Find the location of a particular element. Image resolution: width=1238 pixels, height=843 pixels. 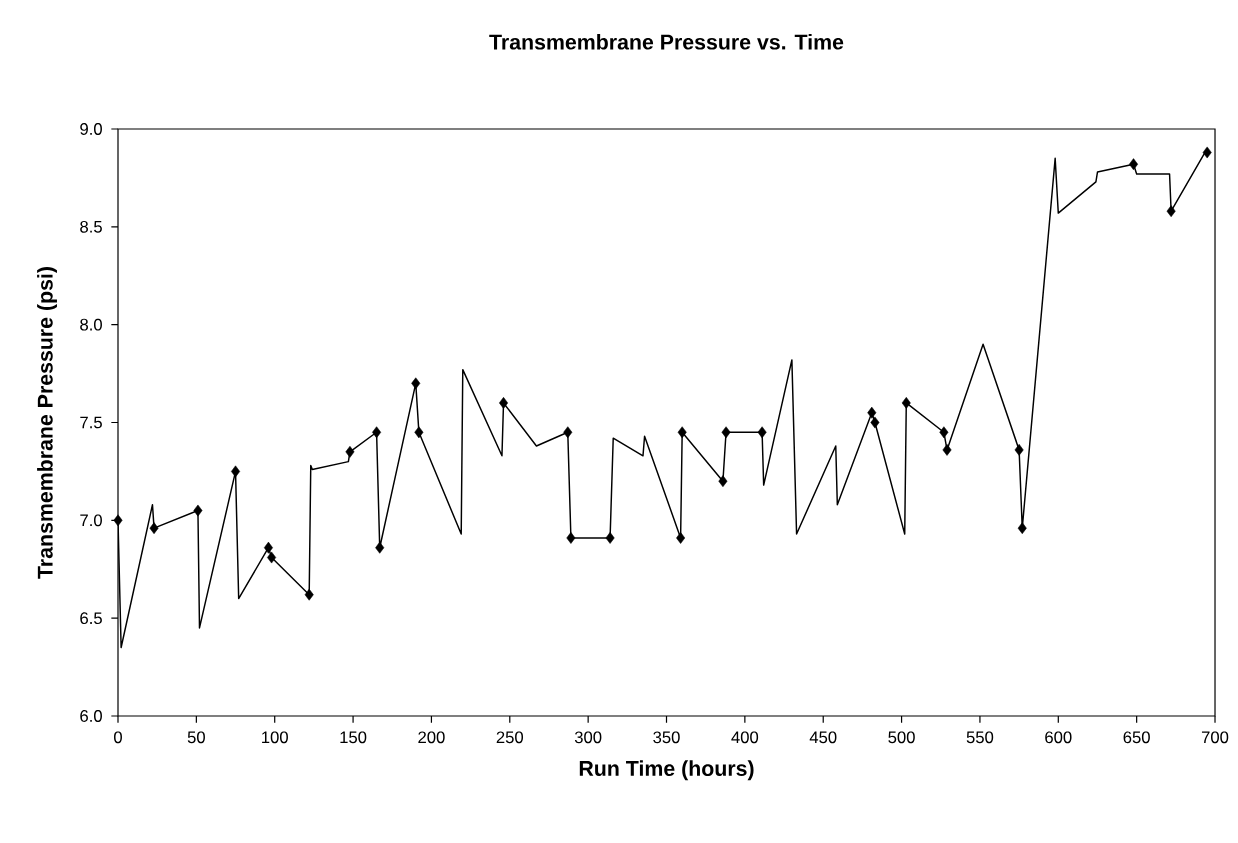

x-axis-title: Run Time (hours) is located at coordinates (666, 770).